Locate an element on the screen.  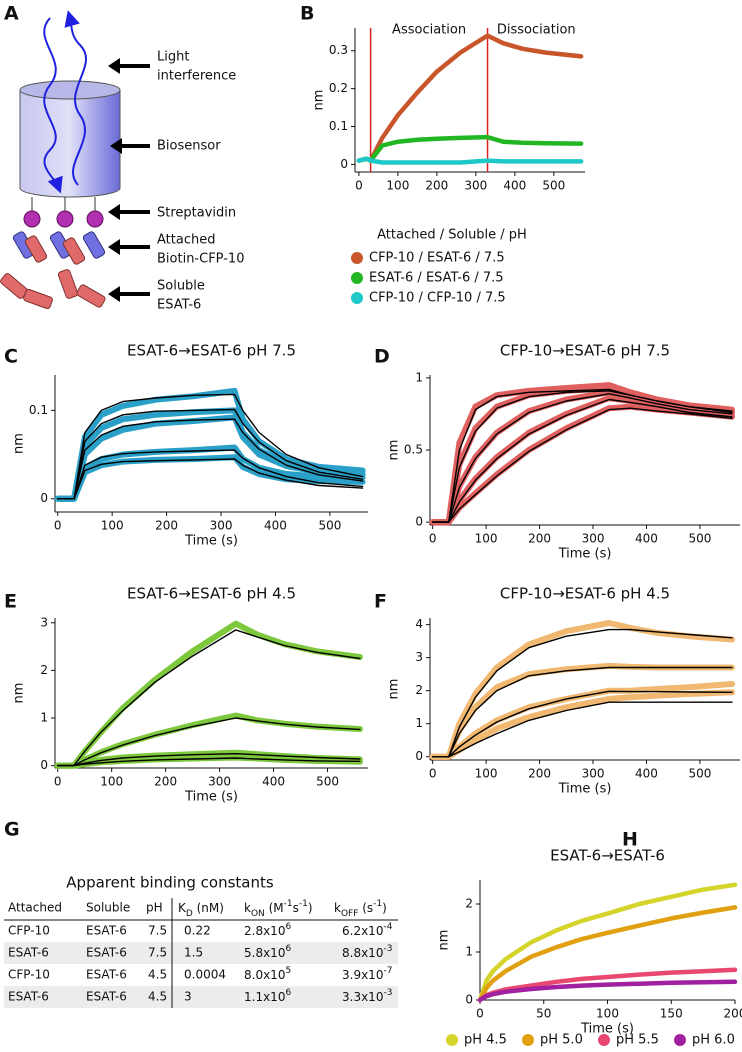
y-tick-label: 0.2 is located at coordinates (338, 88).